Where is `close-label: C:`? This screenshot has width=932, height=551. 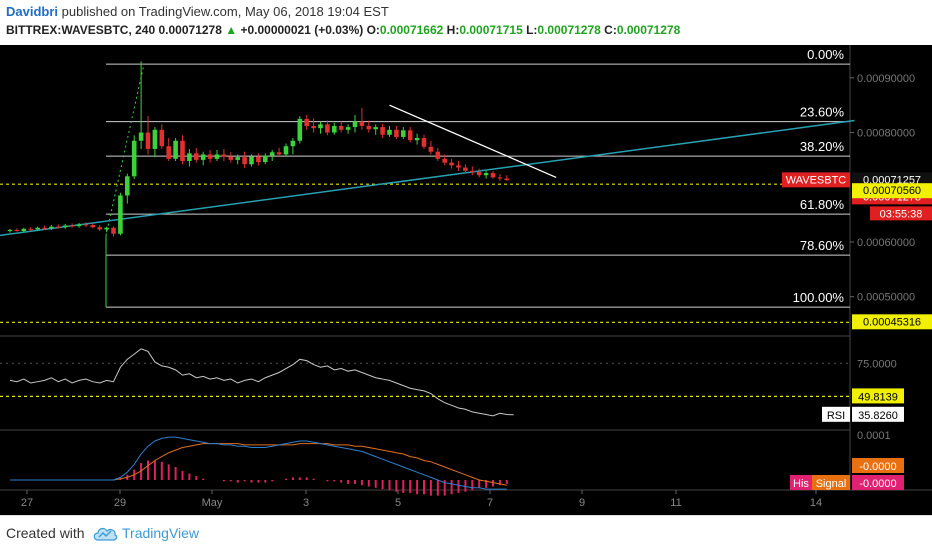
close-label: C: is located at coordinates (610, 30).